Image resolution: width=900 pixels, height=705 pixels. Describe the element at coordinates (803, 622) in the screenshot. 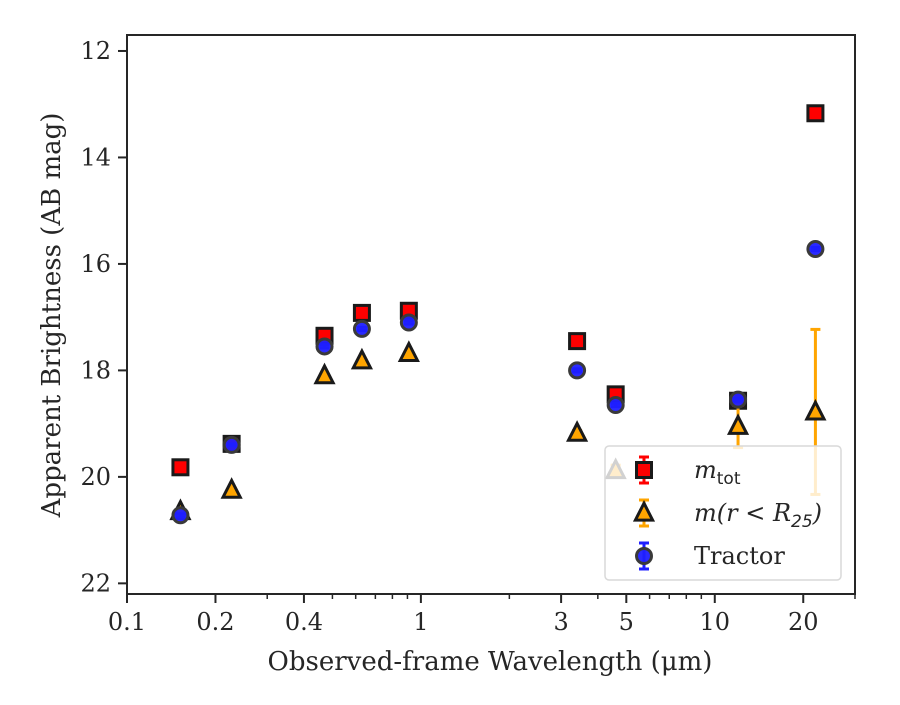

I see `x-tick-label: 20` at that location.